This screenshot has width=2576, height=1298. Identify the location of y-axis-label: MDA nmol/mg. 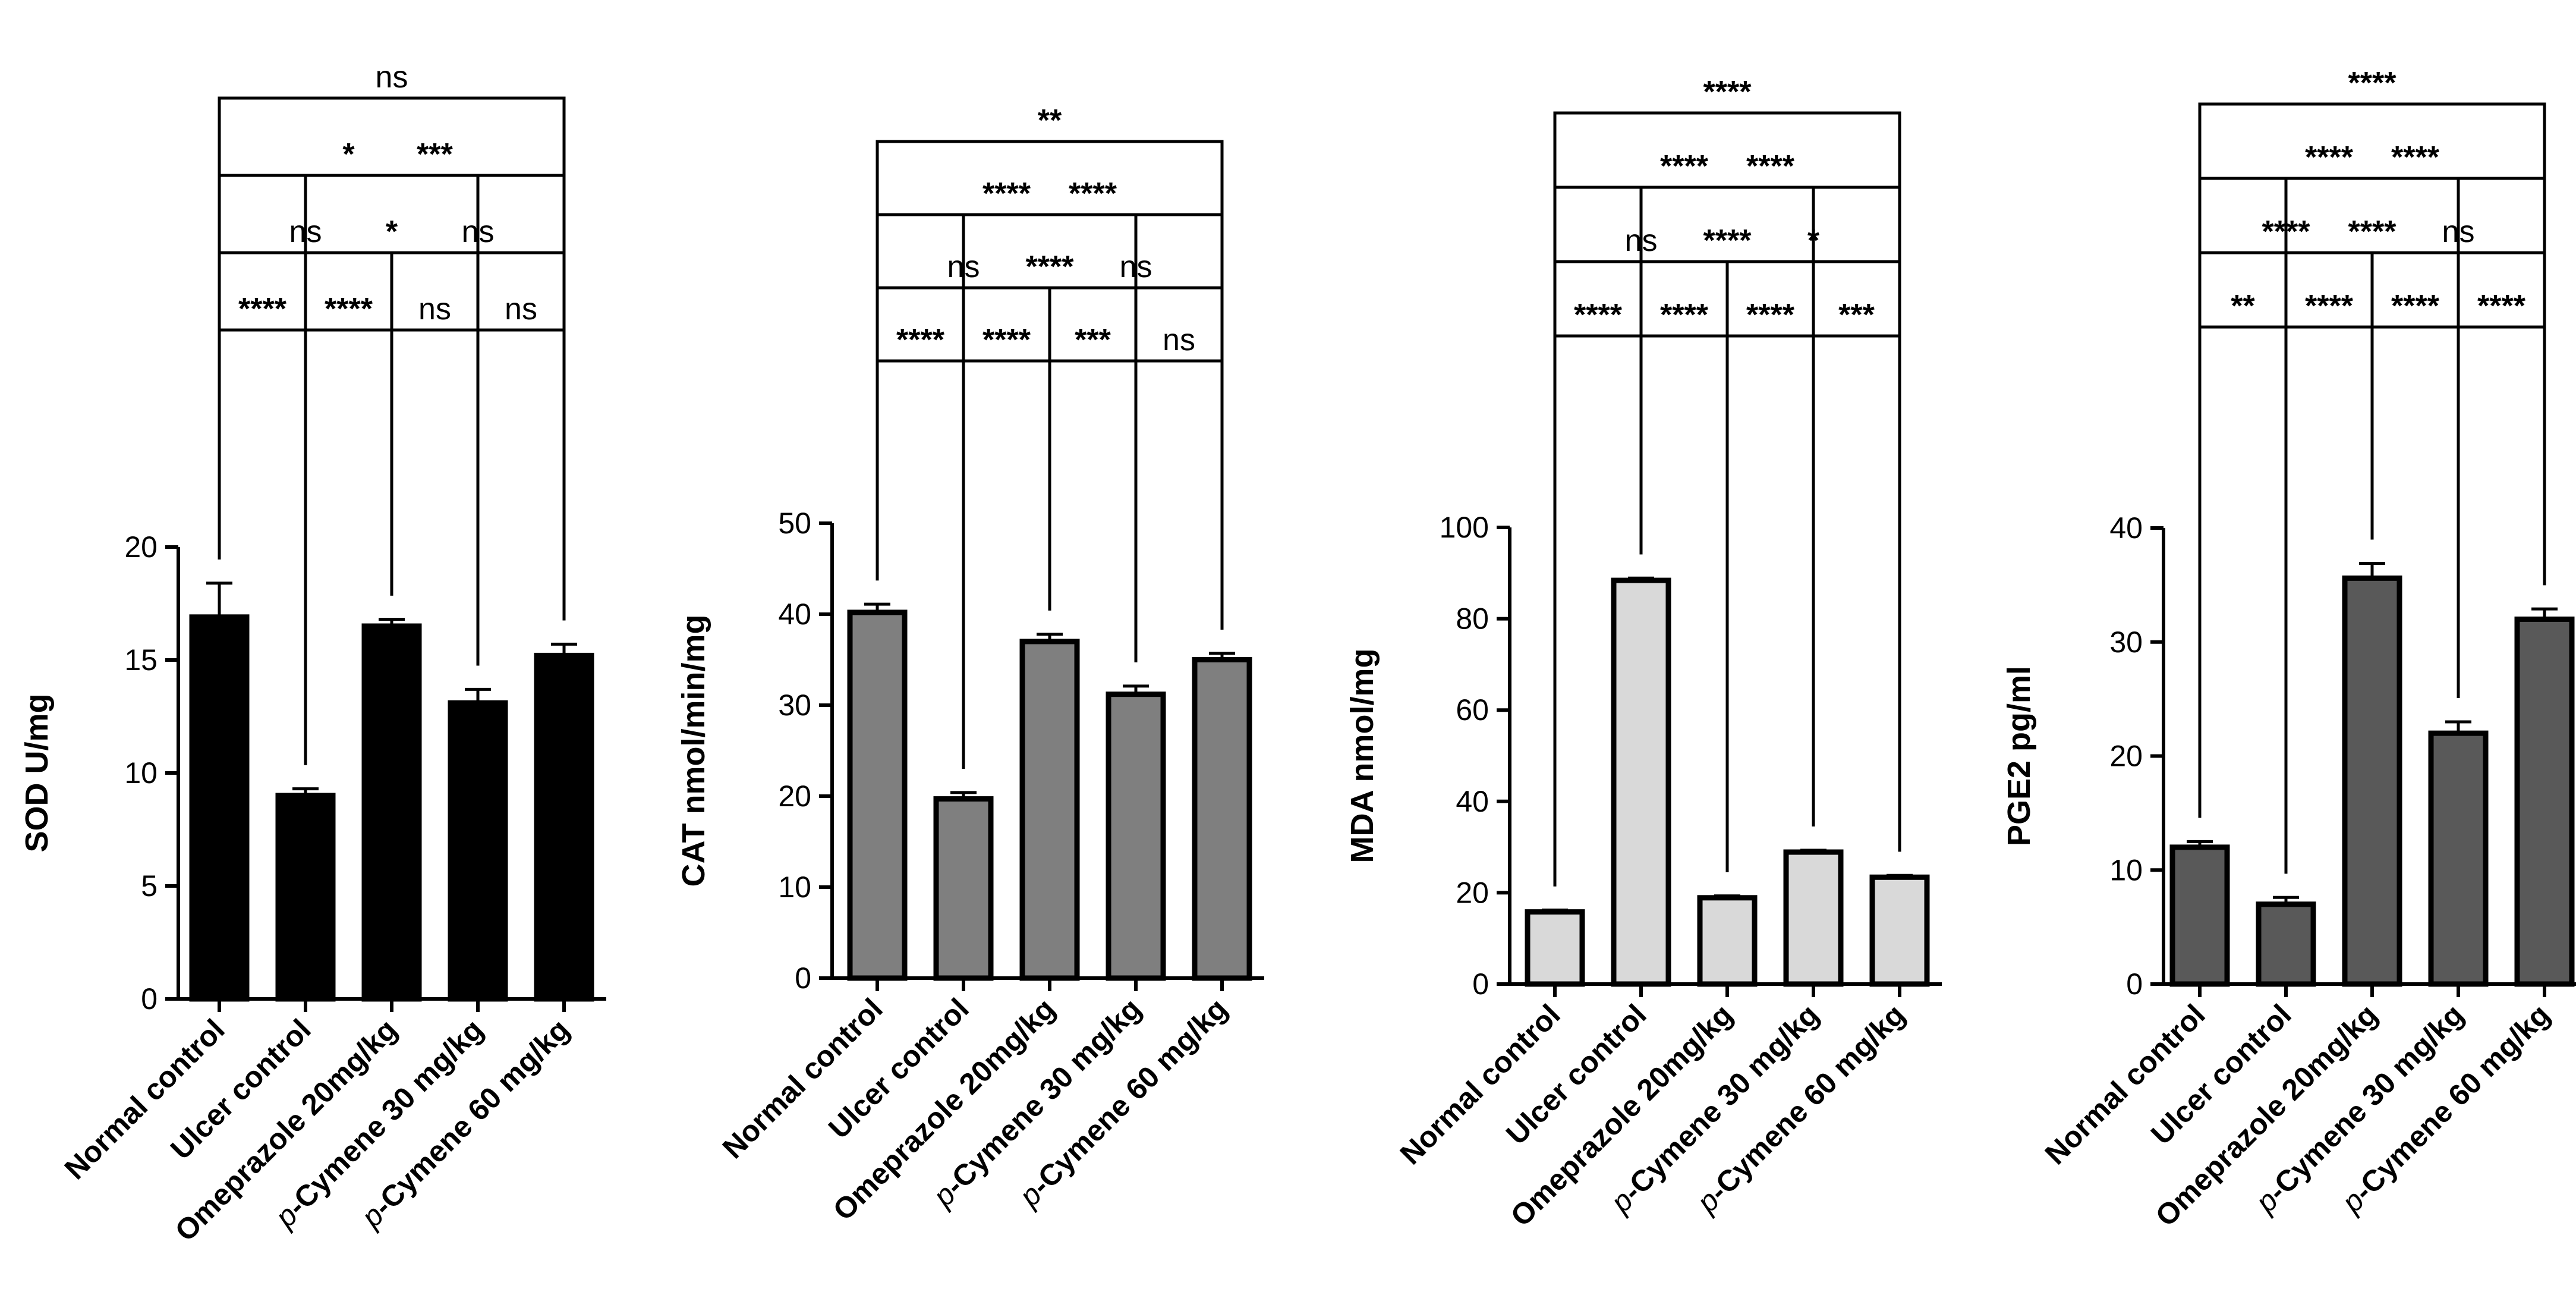
(1362, 756).